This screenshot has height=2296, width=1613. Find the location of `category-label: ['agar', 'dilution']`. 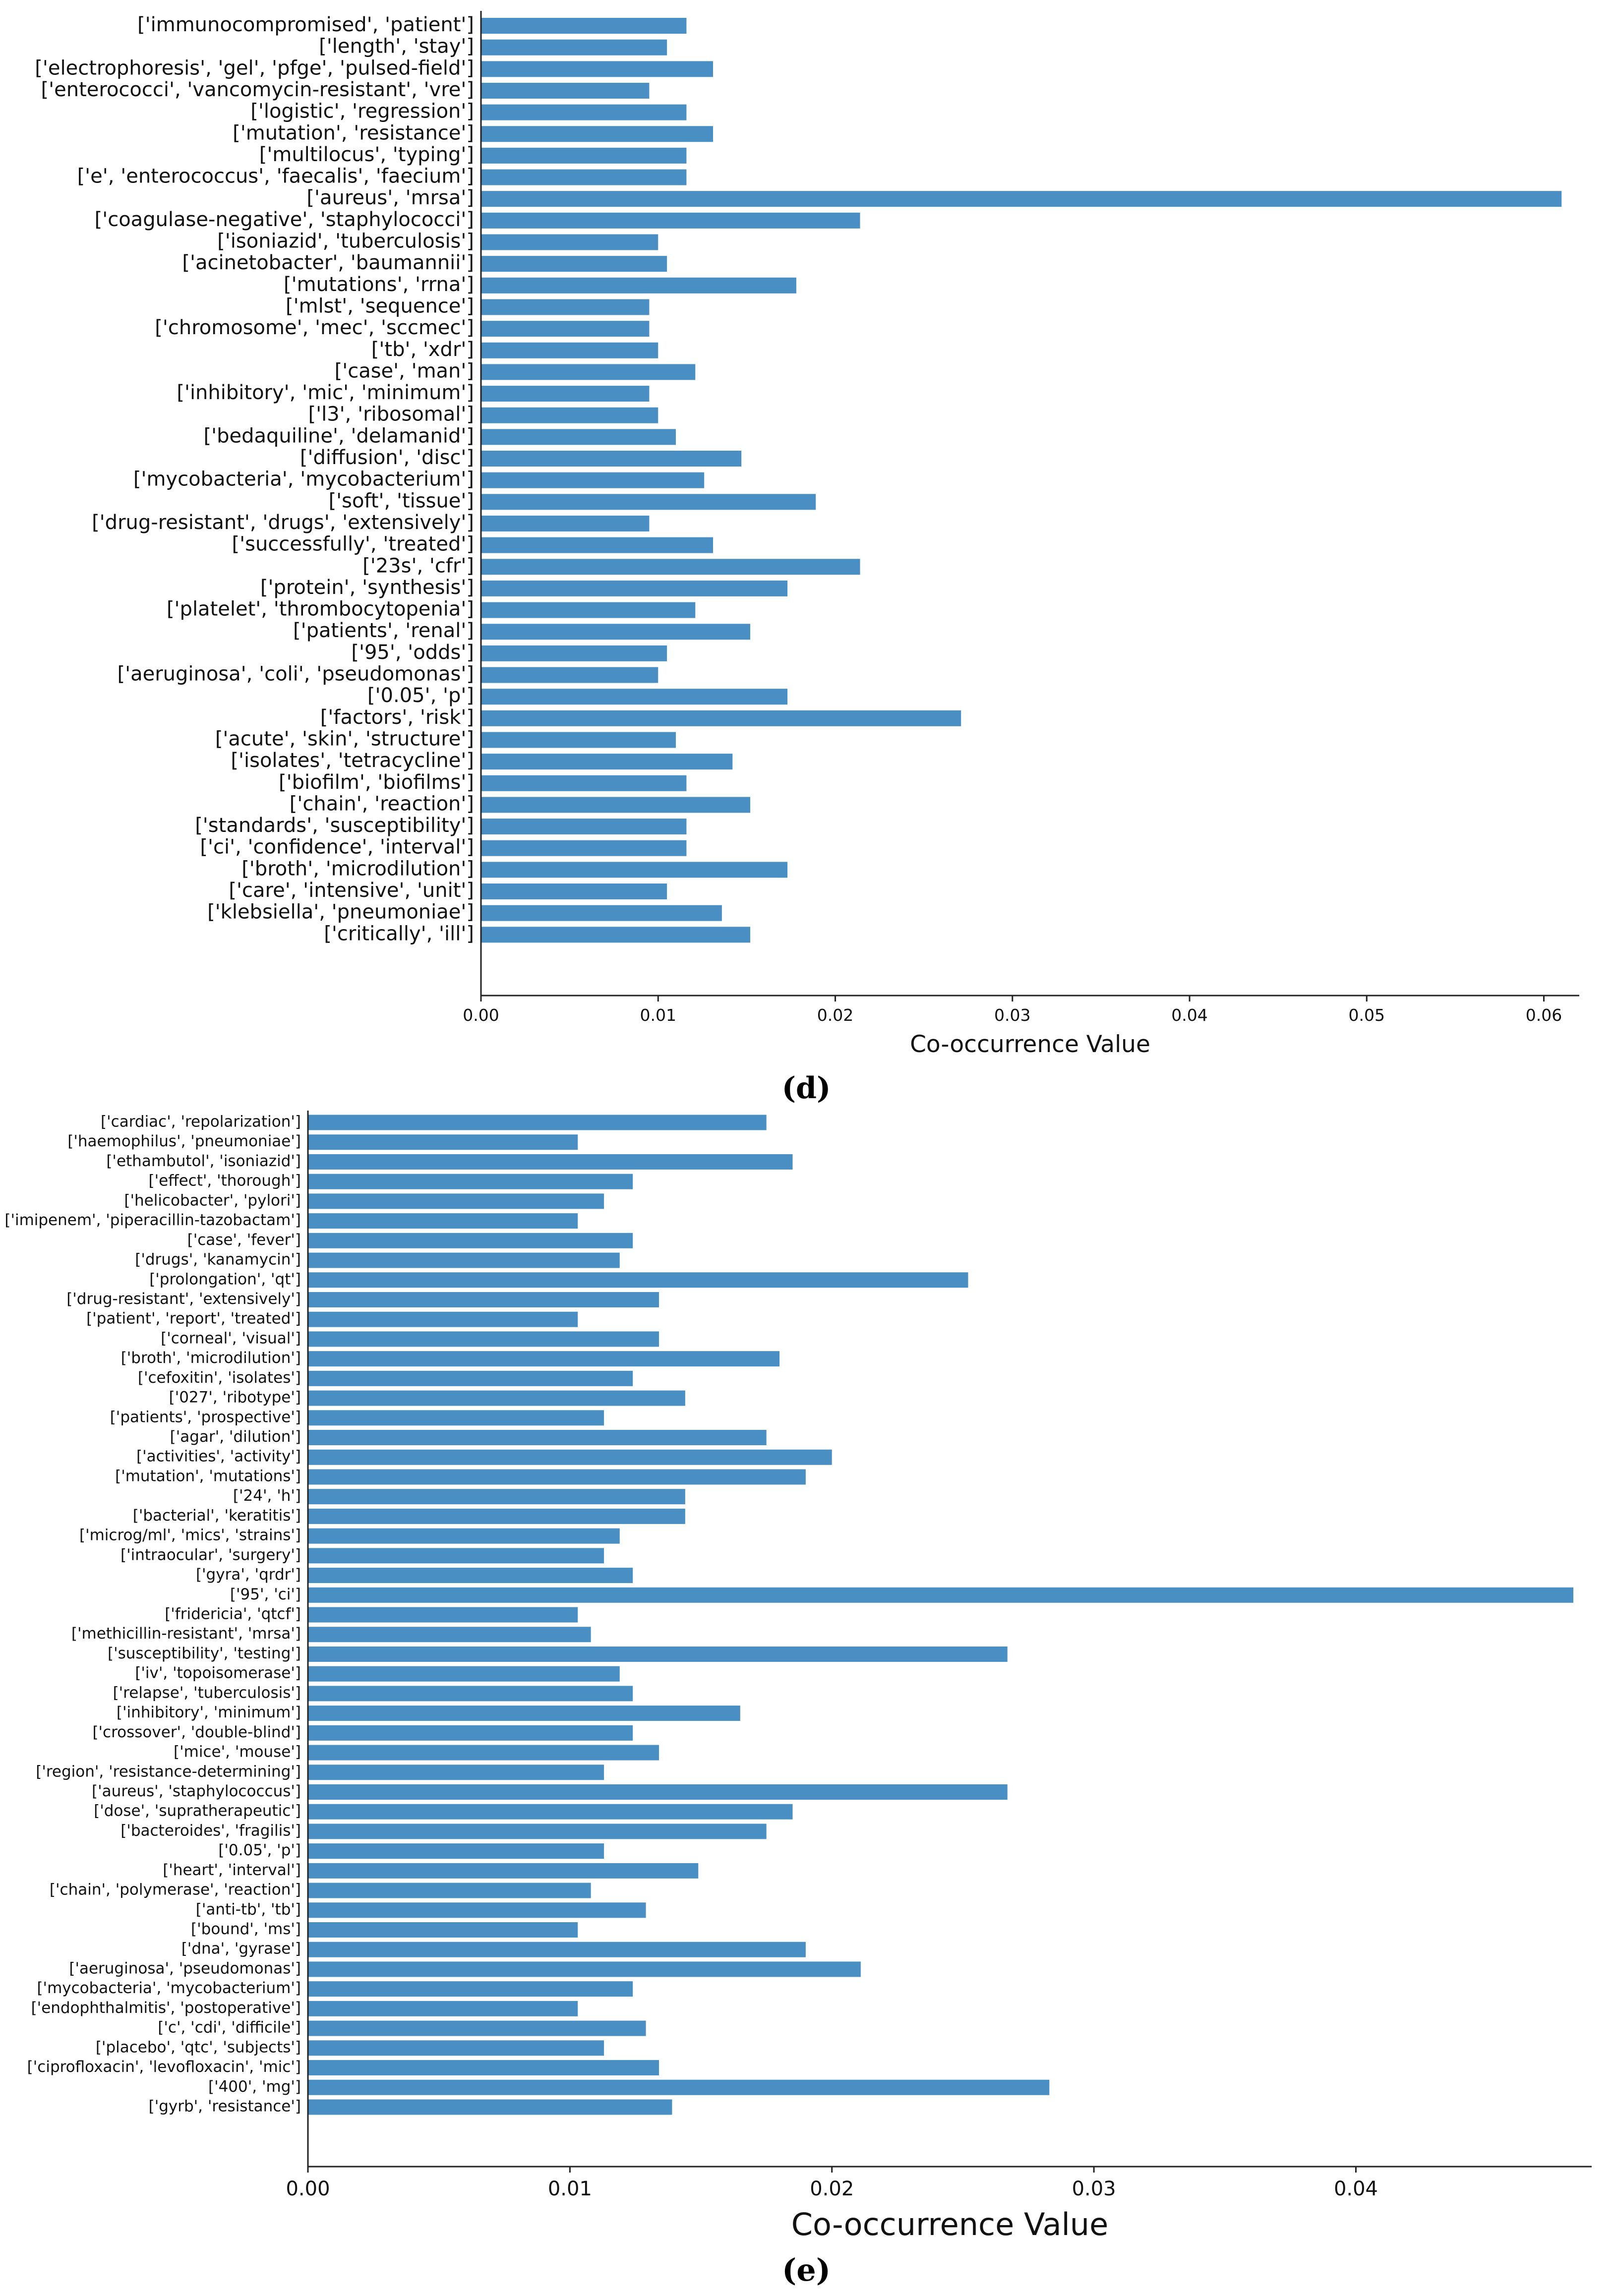

category-label: ['agar', 'dilution'] is located at coordinates (235, 1437).